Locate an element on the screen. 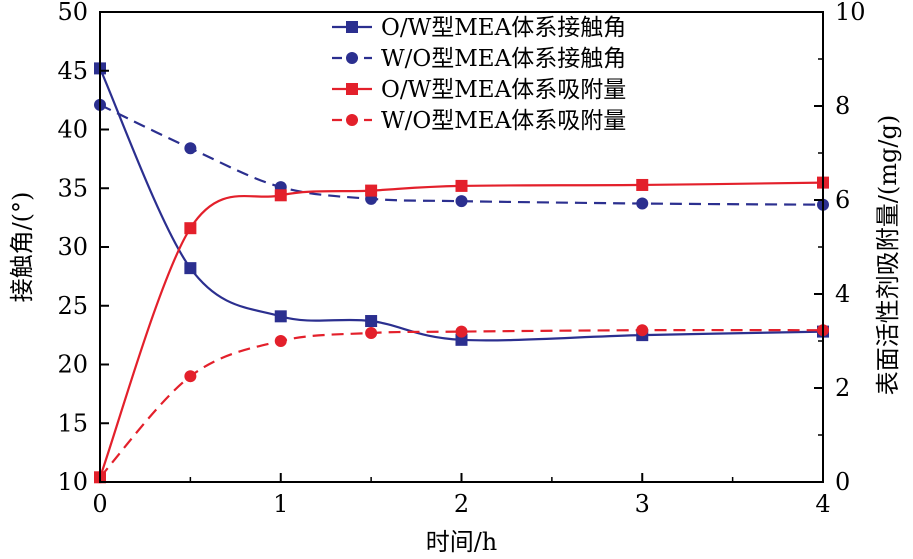 The image size is (913, 559). y-axis-right-title: 表面活性剂吸附量/(mg/g) is located at coordinates (888, 255).